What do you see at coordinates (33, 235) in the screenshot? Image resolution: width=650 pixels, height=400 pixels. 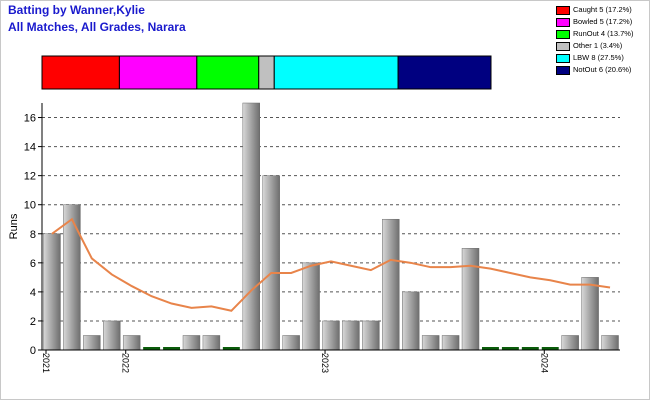 I see `y-tick-label: 8` at bounding box center [33, 235].